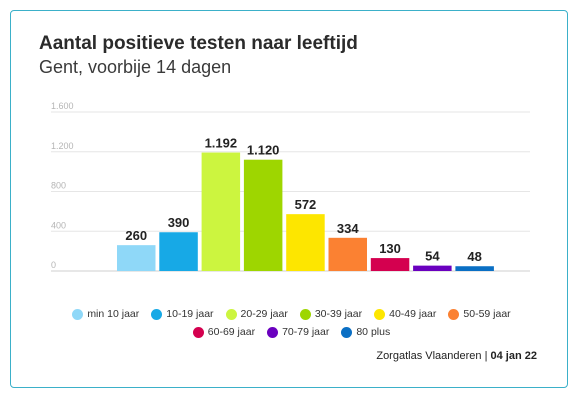  What do you see at coordinates (263, 215) in the screenshot?
I see `bar-30-39-jaar` at bounding box center [263, 215].